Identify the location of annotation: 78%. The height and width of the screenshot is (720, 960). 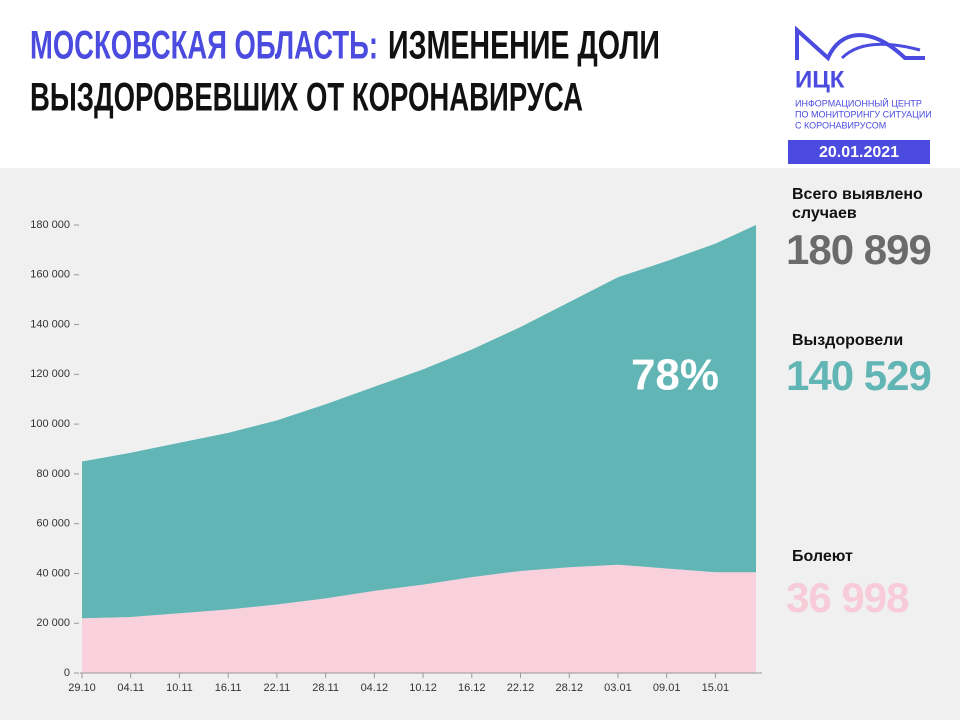
(675, 375).